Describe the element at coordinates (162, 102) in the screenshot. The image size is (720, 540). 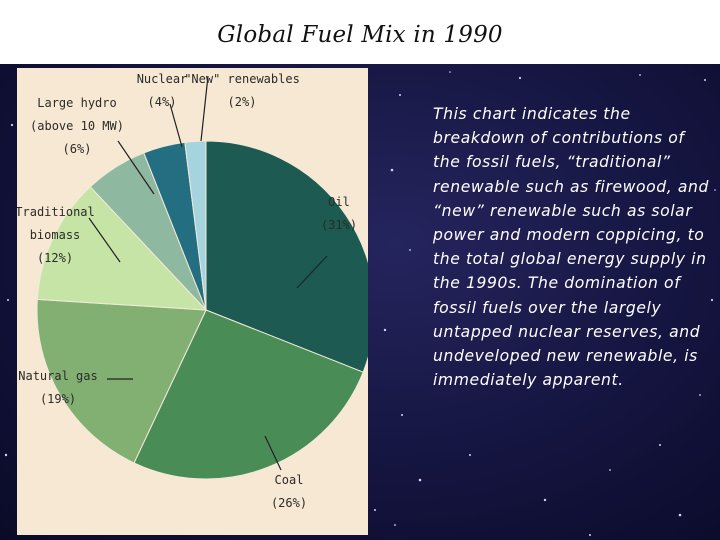
I see `slice-label-line: (4%)` at that location.